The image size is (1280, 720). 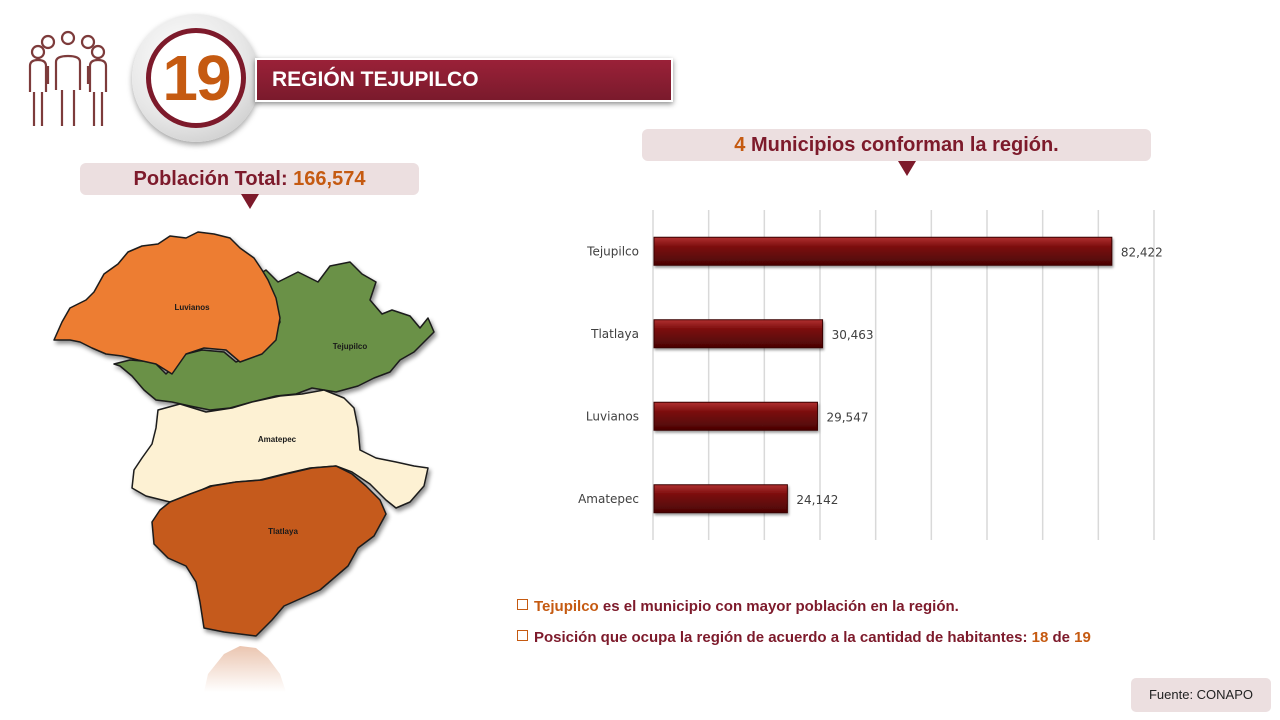 I want to click on category-label: Amatepec, so click(x=608, y=499).